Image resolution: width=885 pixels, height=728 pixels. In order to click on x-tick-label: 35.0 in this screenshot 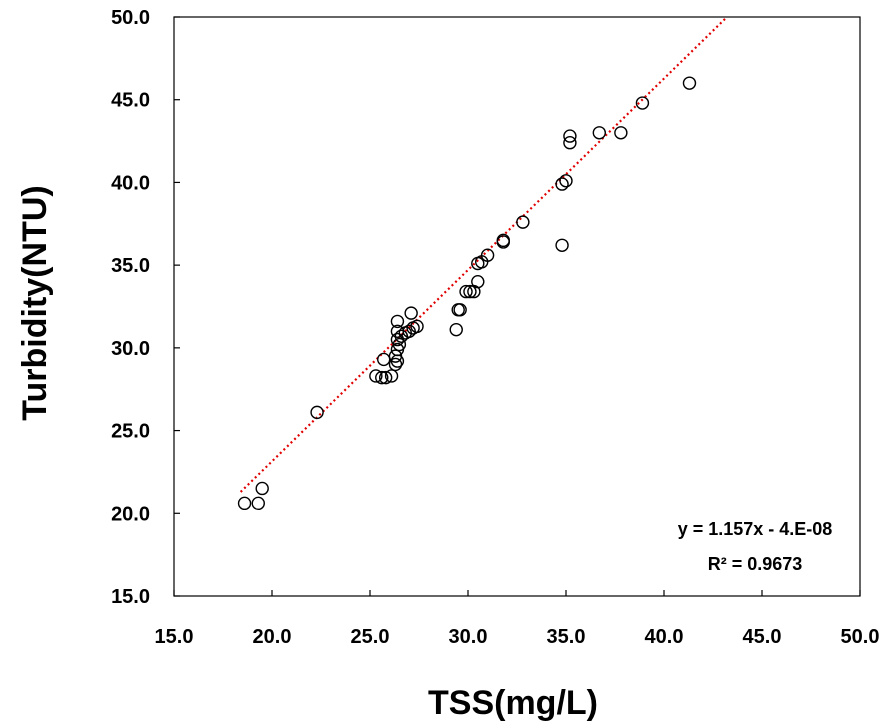, I will do `click(566, 637)`.